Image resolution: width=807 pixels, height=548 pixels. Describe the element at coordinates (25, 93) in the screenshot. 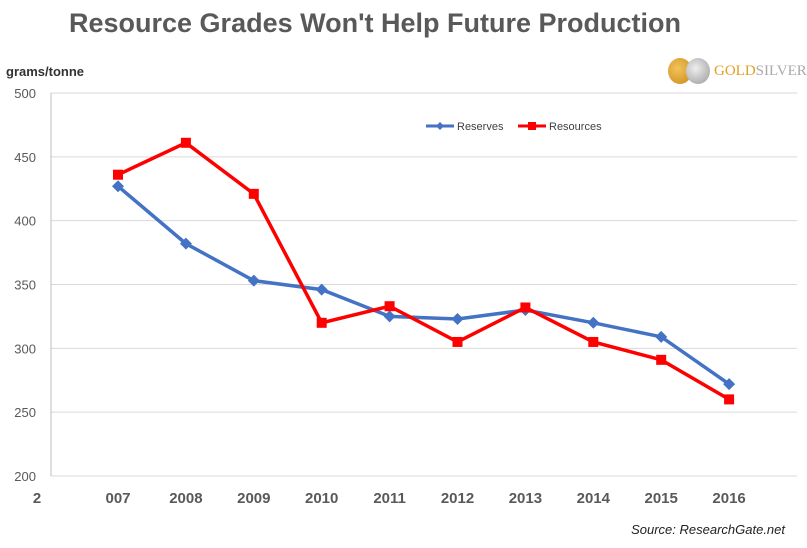

I see `y-tick-label: 500` at that location.